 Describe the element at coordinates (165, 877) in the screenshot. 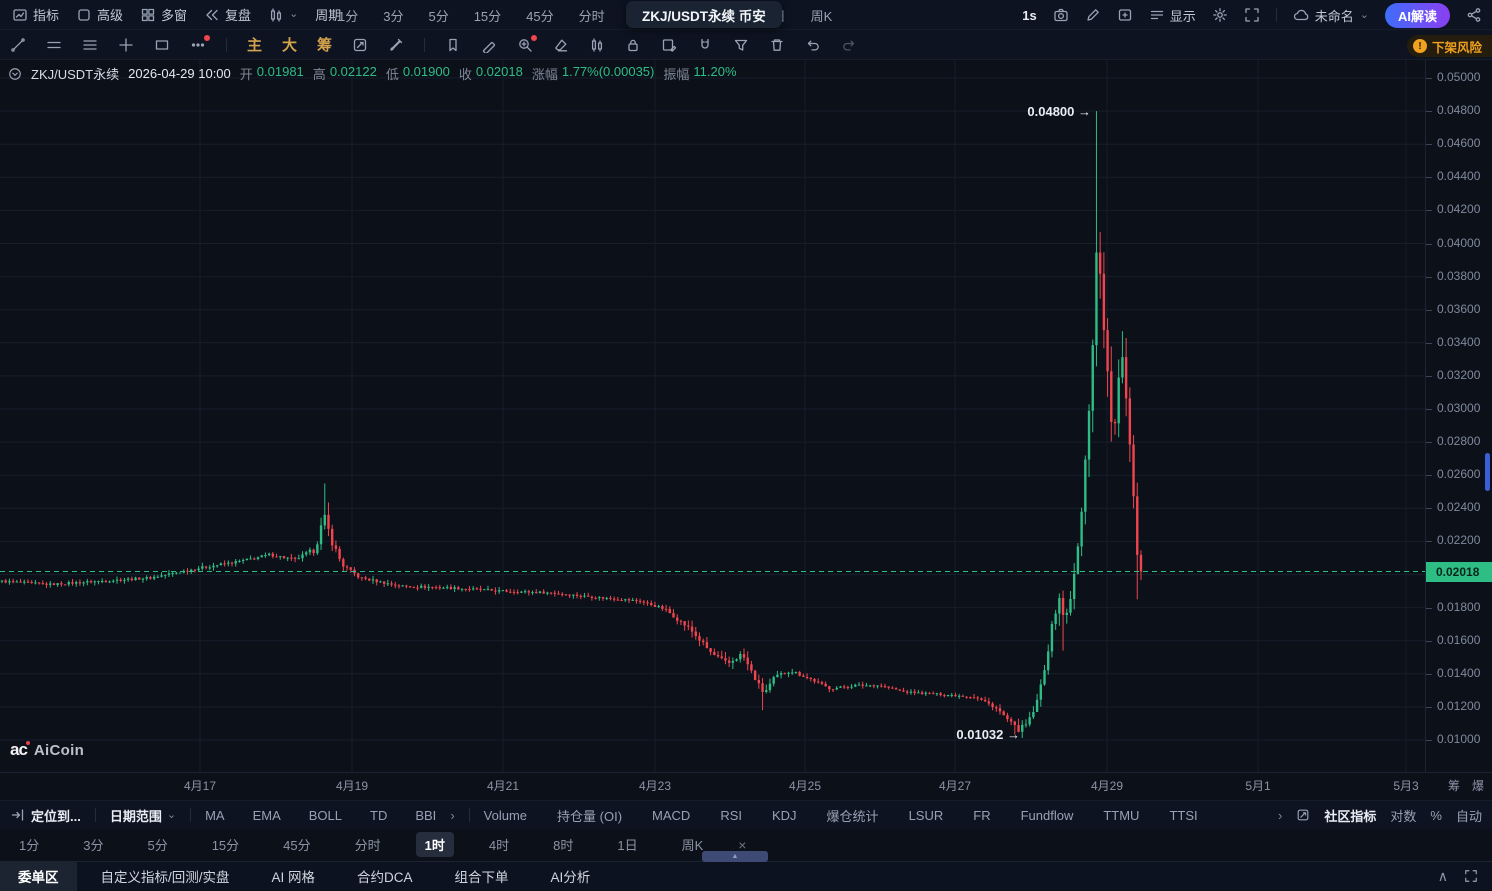

I see `bottom-tab-1: 自定义指标/回测/实盘` at that location.